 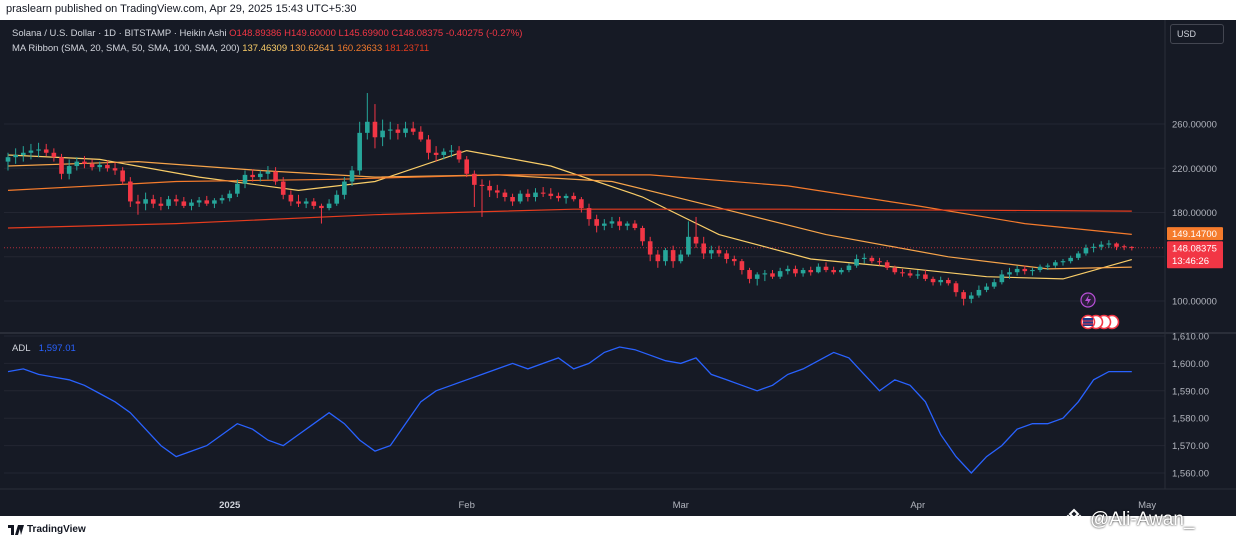 What do you see at coordinates (230, 505) in the screenshot?
I see `time-tick-label: 2025` at bounding box center [230, 505].